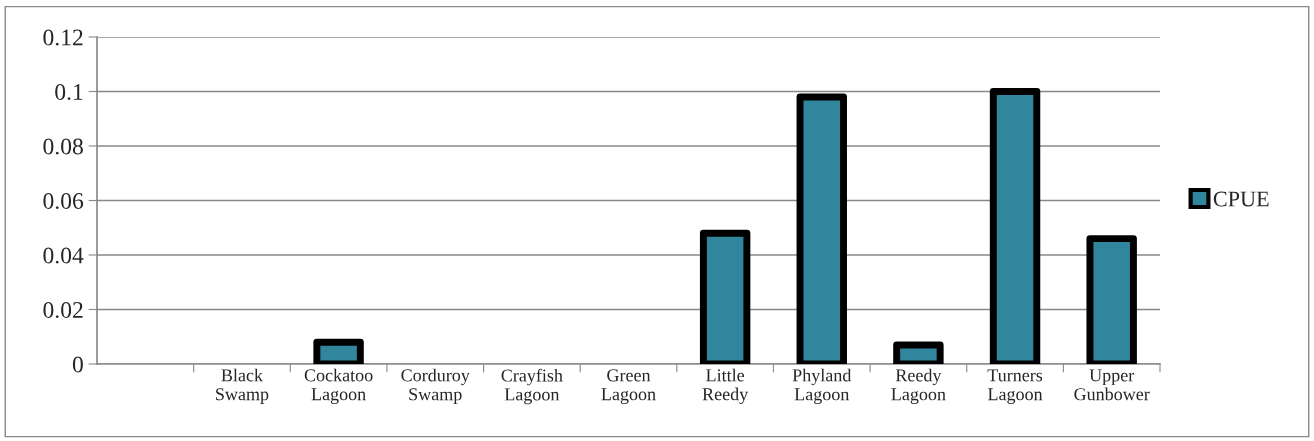 The height and width of the screenshot is (441, 1314). Describe the element at coordinates (63, 37) in the screenshot. I see `y-tick-label: 0.12` at that location.